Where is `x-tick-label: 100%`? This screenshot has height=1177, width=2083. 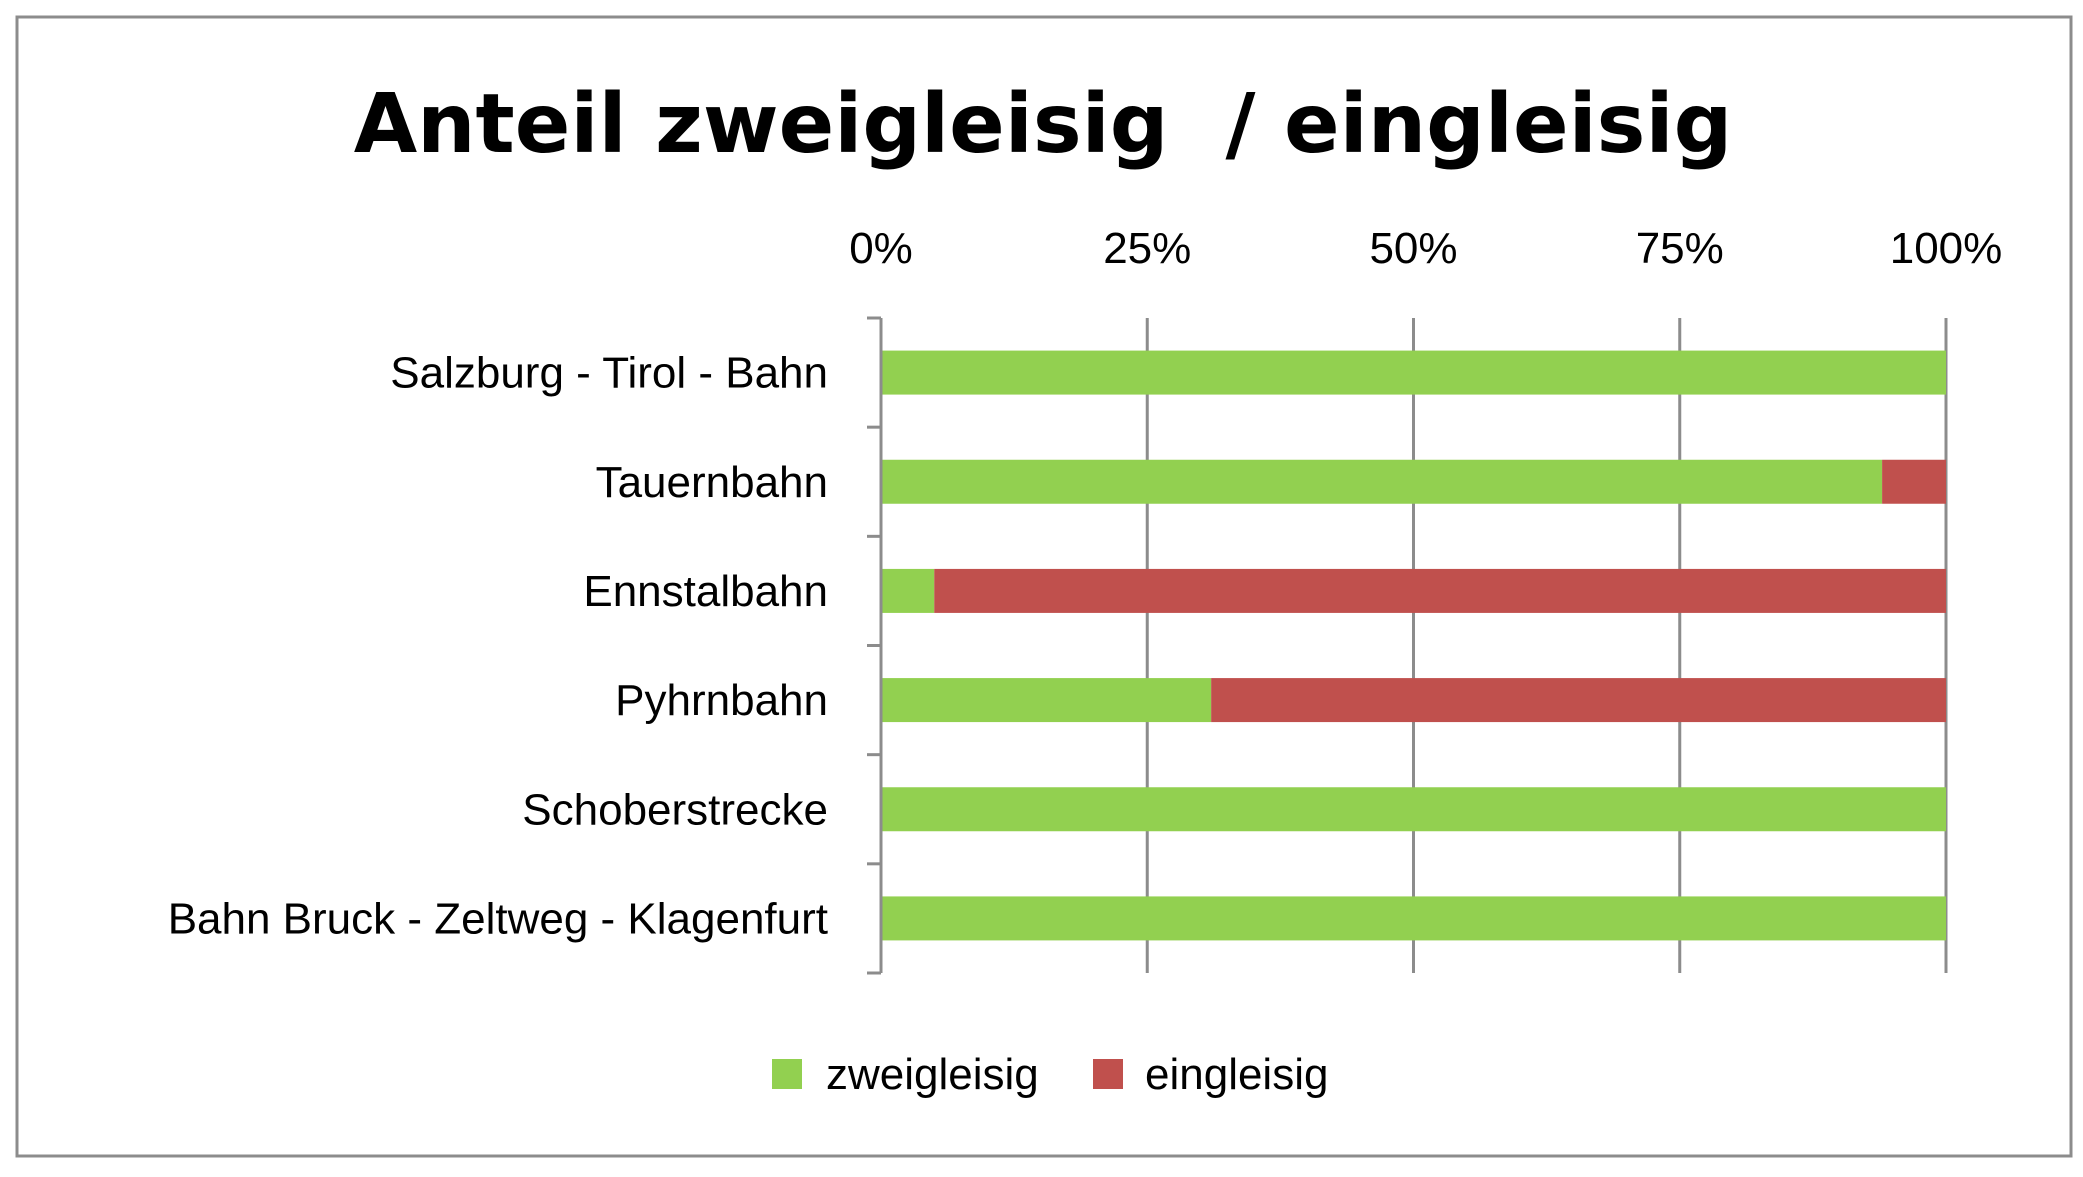
x-tick-label: 100% is located at coordinates (1946, 248).